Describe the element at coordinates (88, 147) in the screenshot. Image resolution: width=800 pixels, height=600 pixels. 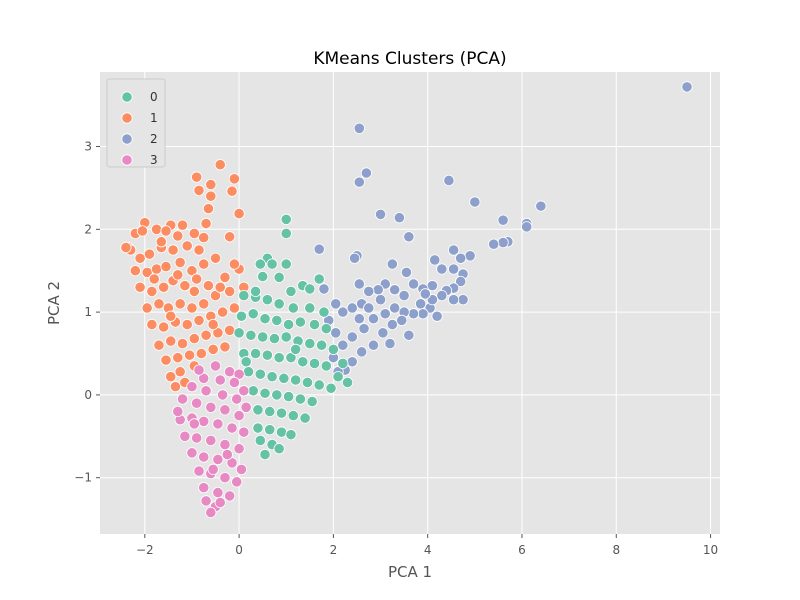
I see `y-tick-label: 3` at that location.